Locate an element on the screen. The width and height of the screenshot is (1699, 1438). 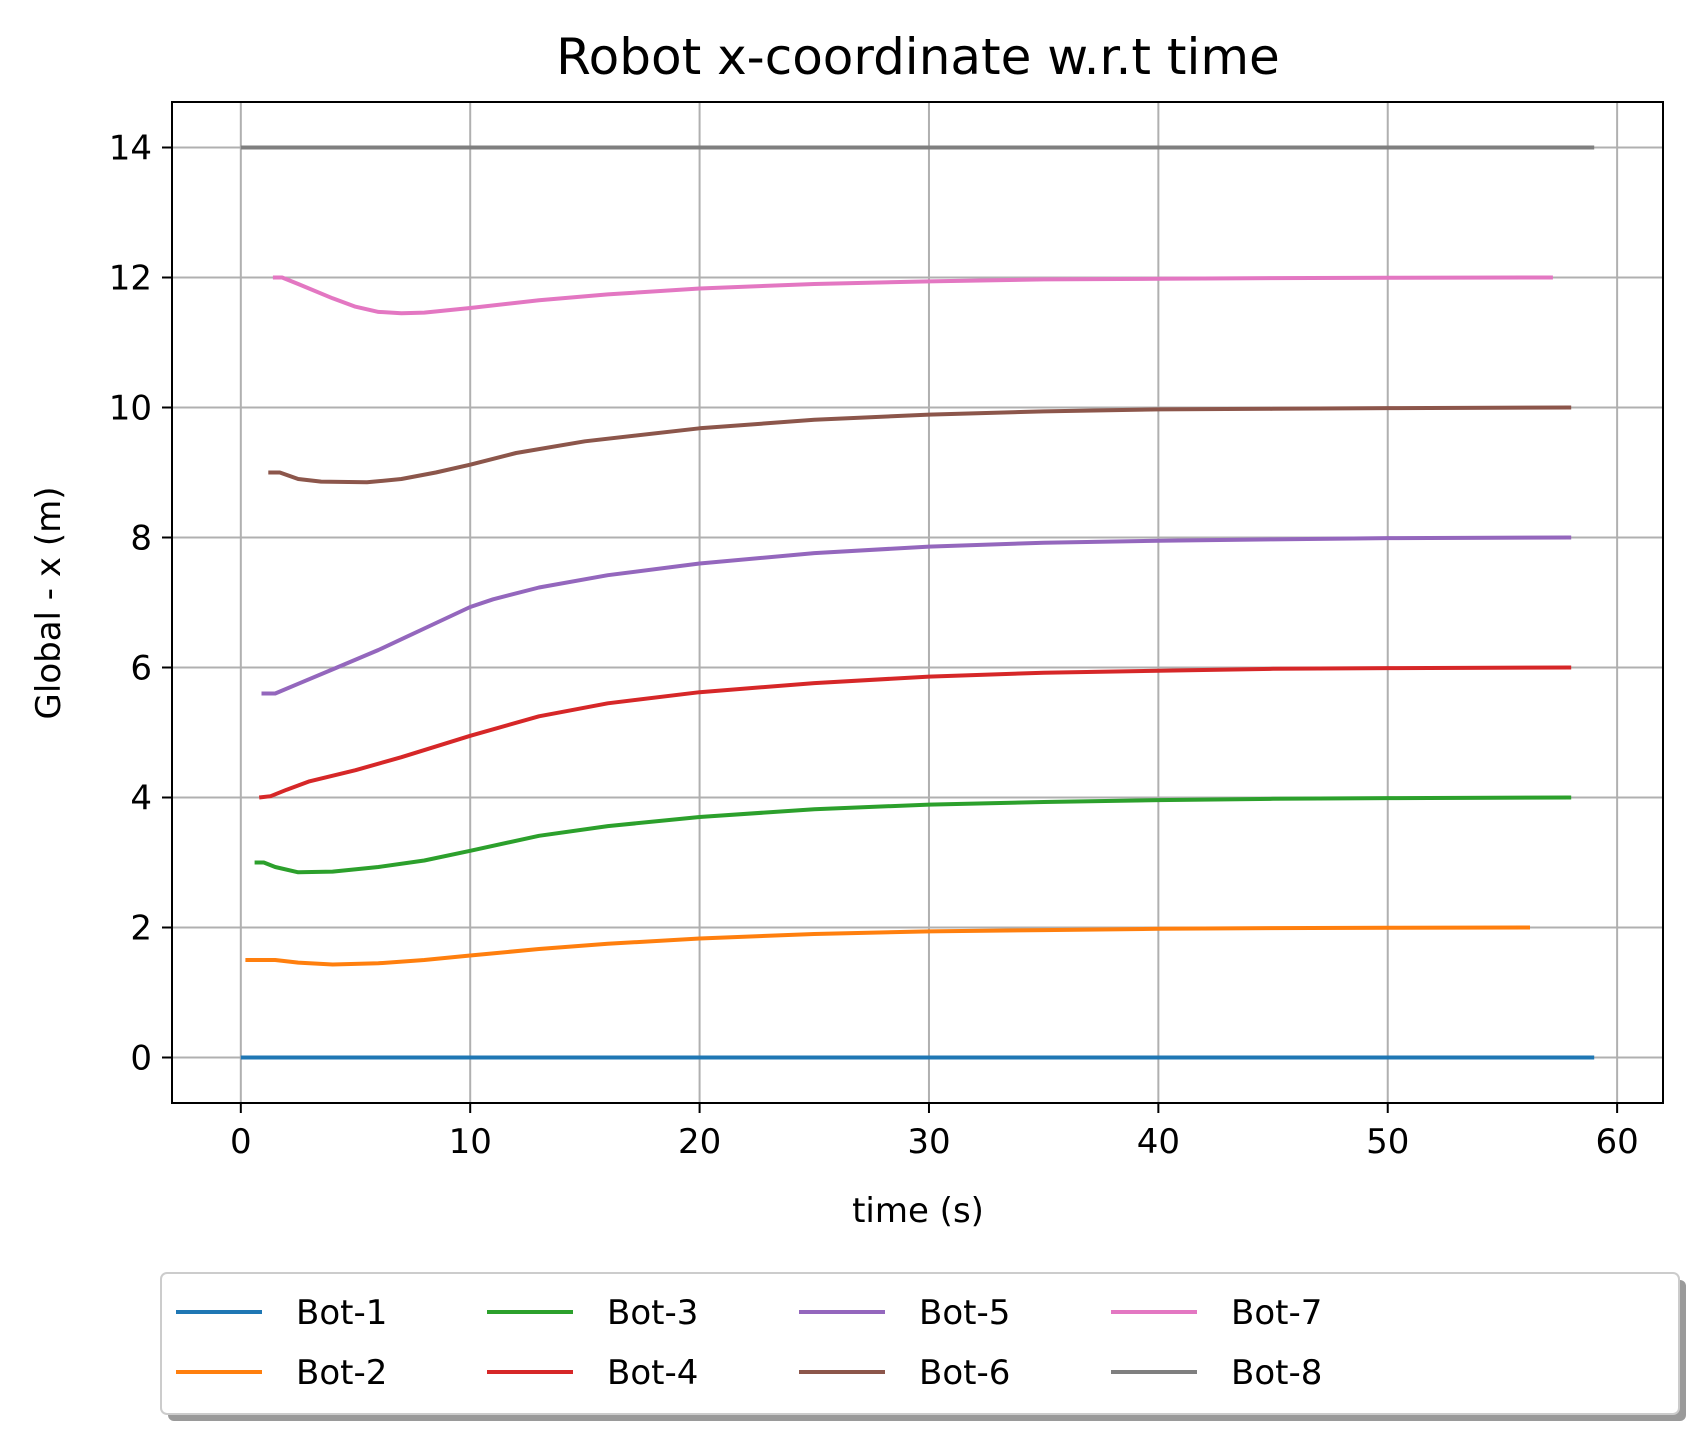
y-tick-label: 8 is located at coordinates (141, 539).